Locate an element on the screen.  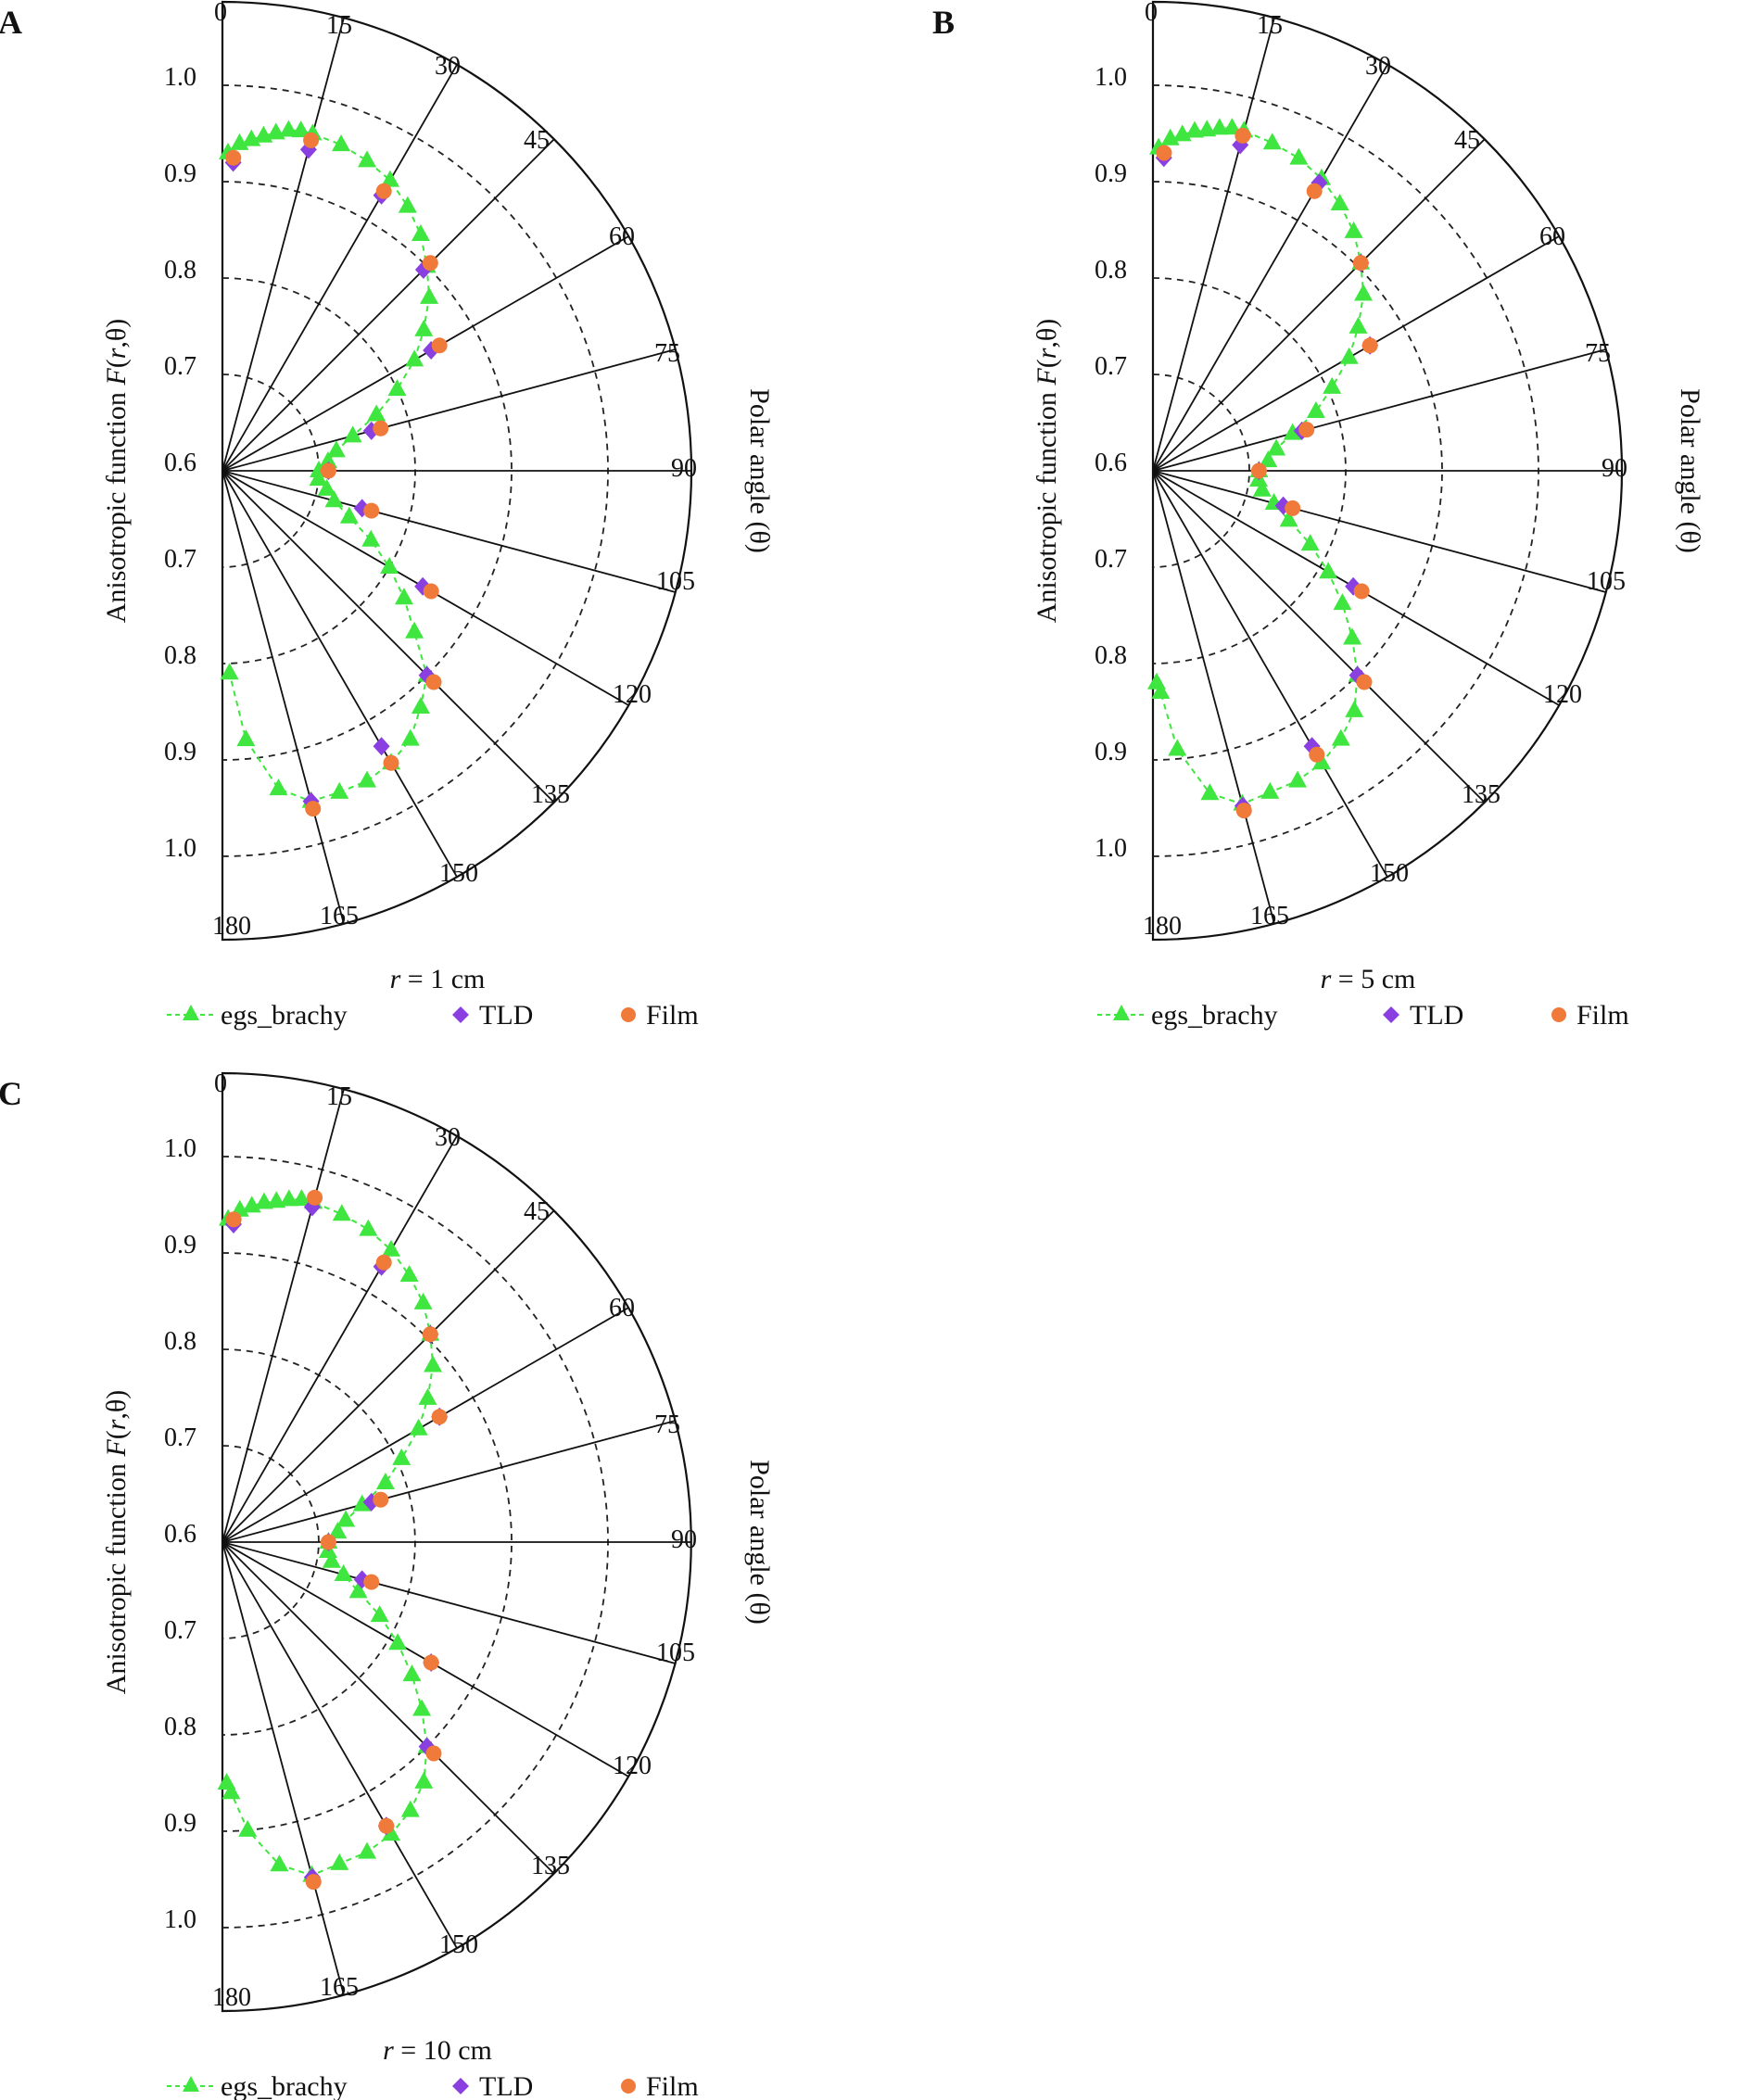
angle-tick-label: 180 is located at coordinates (231, 926).